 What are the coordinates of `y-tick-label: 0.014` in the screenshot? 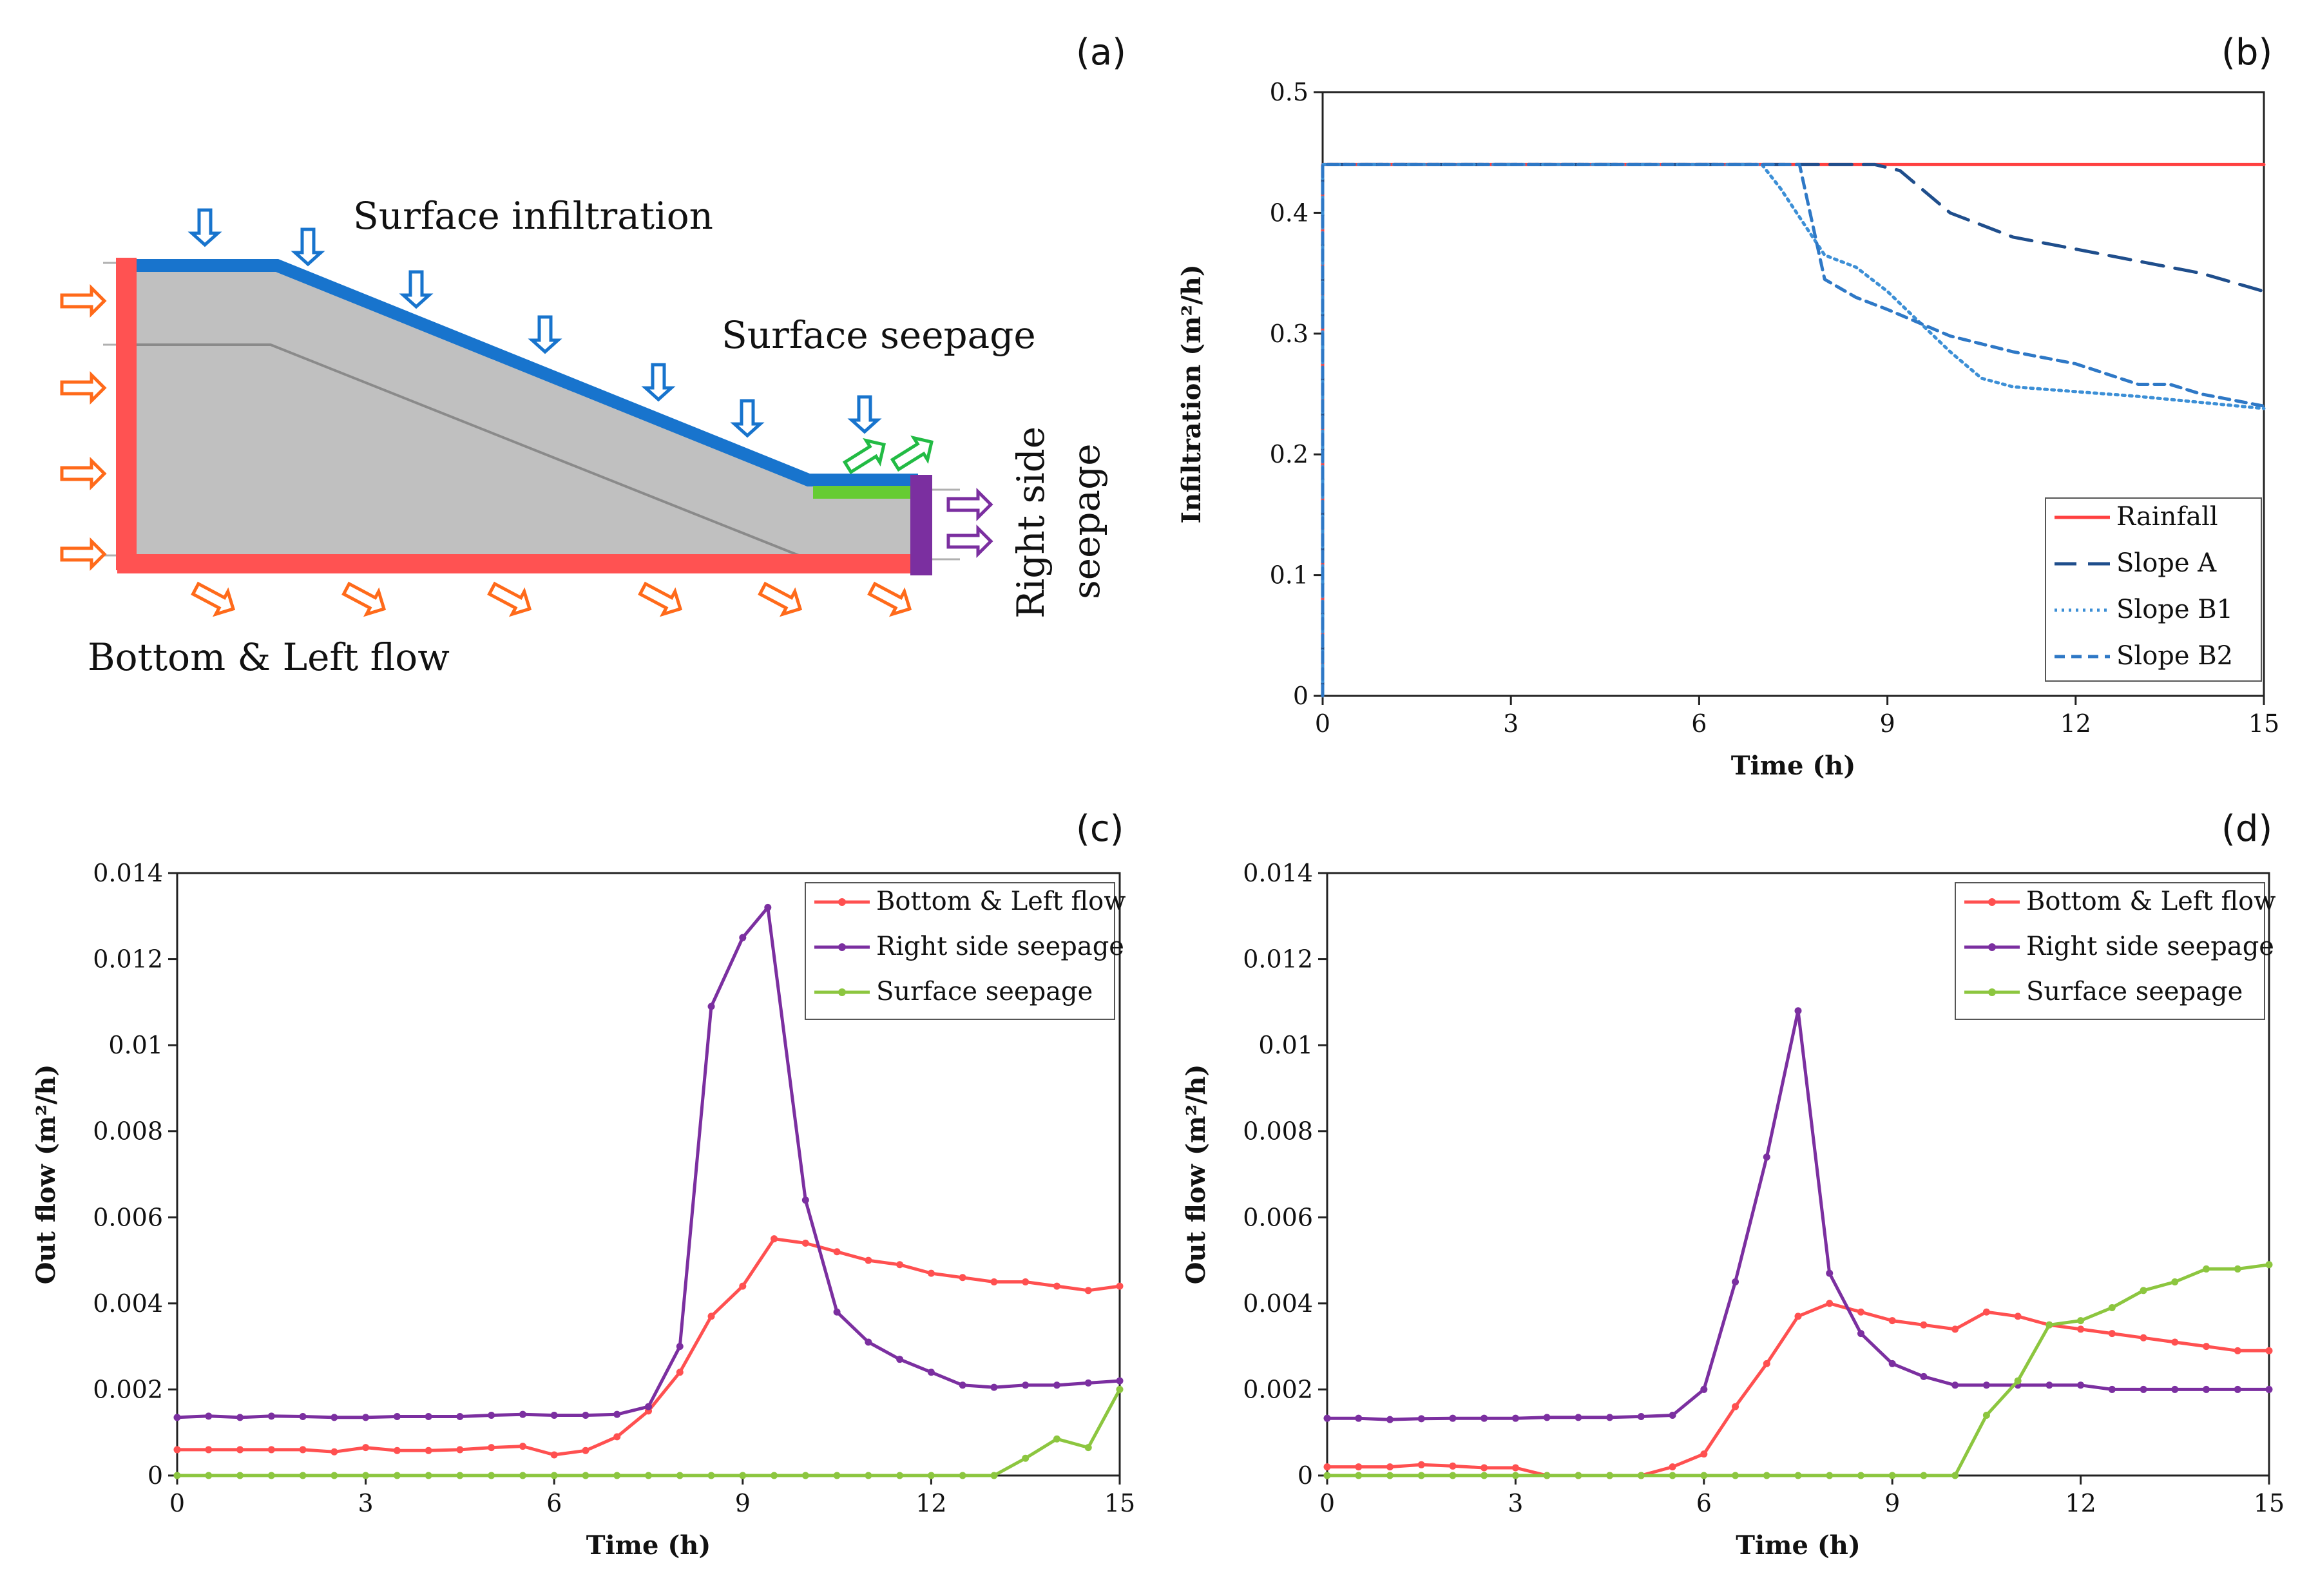 It's located at (1278, 873).